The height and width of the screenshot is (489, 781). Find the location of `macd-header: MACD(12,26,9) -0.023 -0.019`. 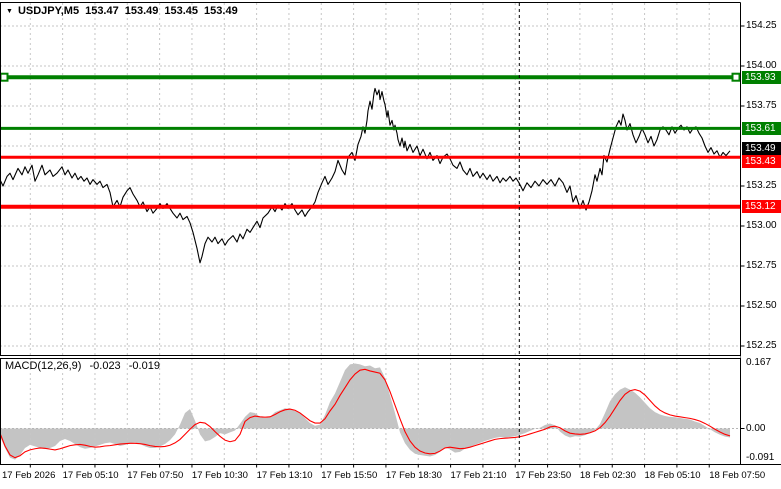

macd-header: MACD(12,26,9) -0.023 -0.019 is located at coordinates (82, 366).